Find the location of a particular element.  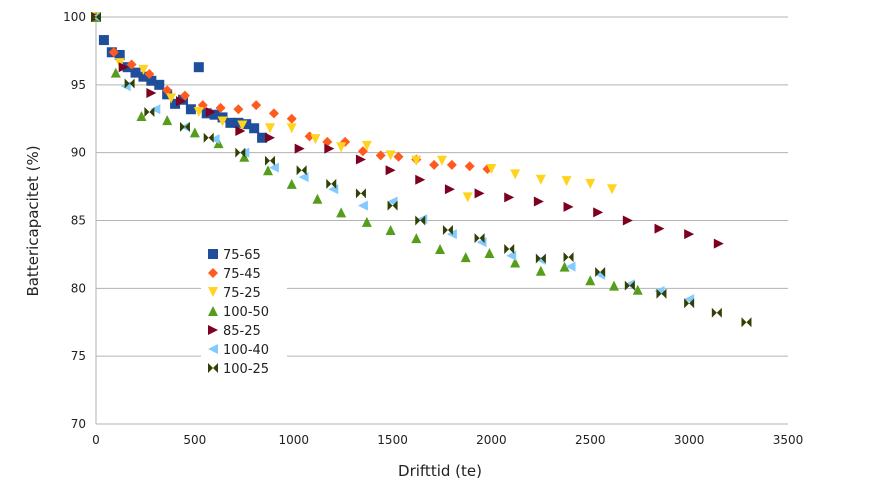

legend-box is located at coordinates (244, 310).